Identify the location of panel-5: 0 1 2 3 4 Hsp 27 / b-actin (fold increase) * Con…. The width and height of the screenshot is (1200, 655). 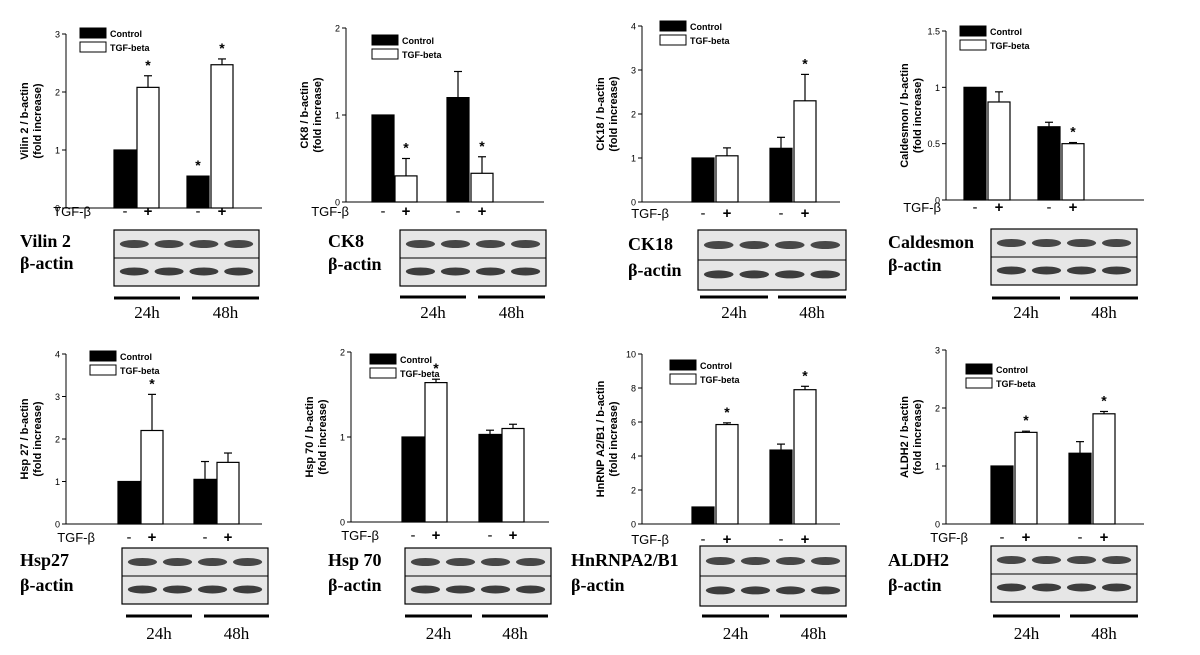
(144, 496).